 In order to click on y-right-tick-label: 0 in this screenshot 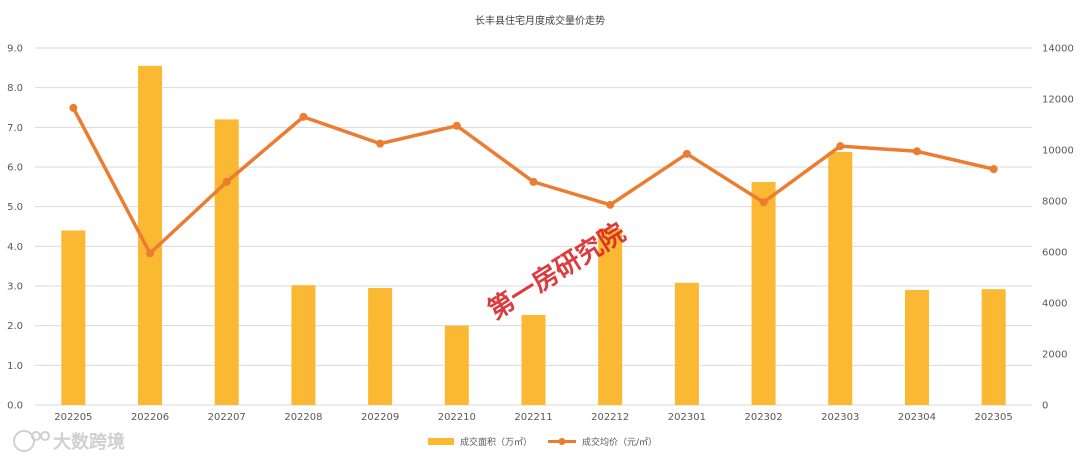, I will do `click(1045, 406)`.